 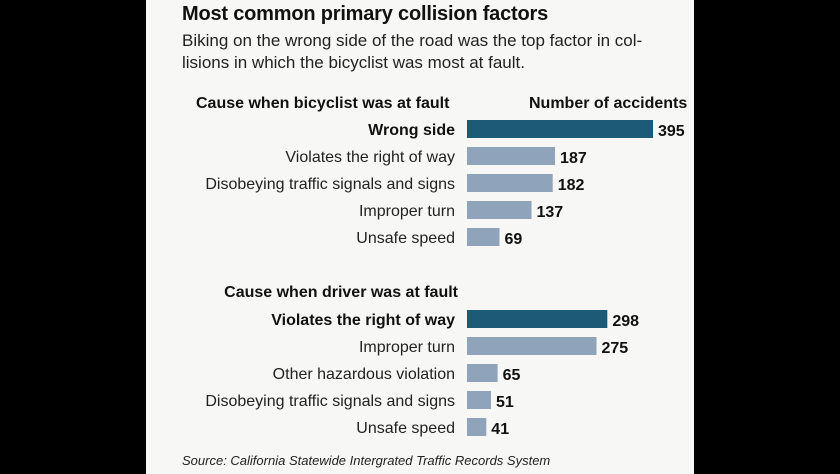 I want to click on bicyclist-group-header: Cause when bicyclist was at fault, so click(x=323, y=103).